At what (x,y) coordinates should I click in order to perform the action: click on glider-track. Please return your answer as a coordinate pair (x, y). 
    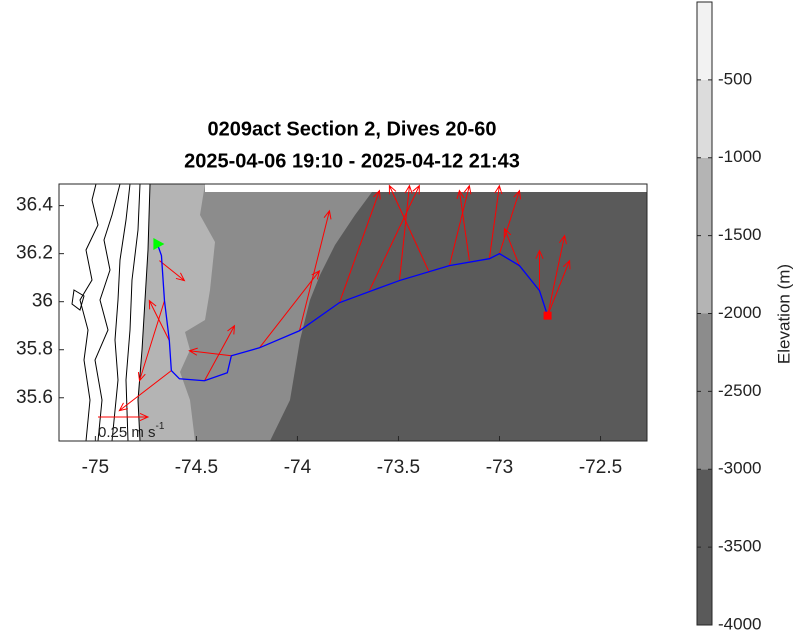
    Looking at the image, I should click on (352, 312).